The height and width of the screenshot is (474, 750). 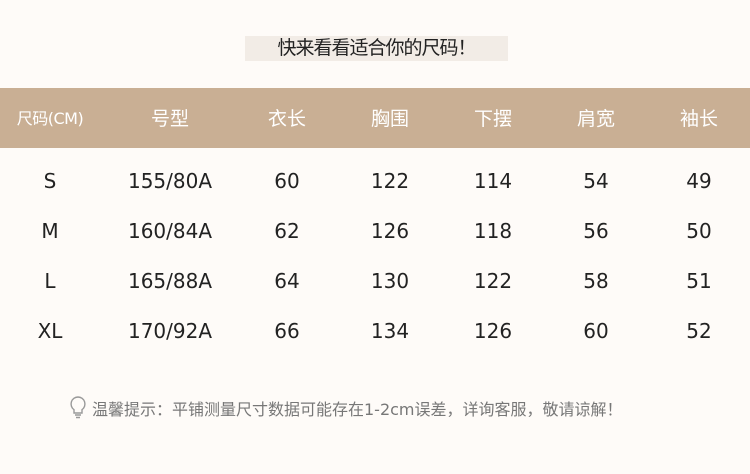 What do you see at coordinates (493, 231) in the screenshot?
I see `table-cell: 118` at bounding box center [493, 231].